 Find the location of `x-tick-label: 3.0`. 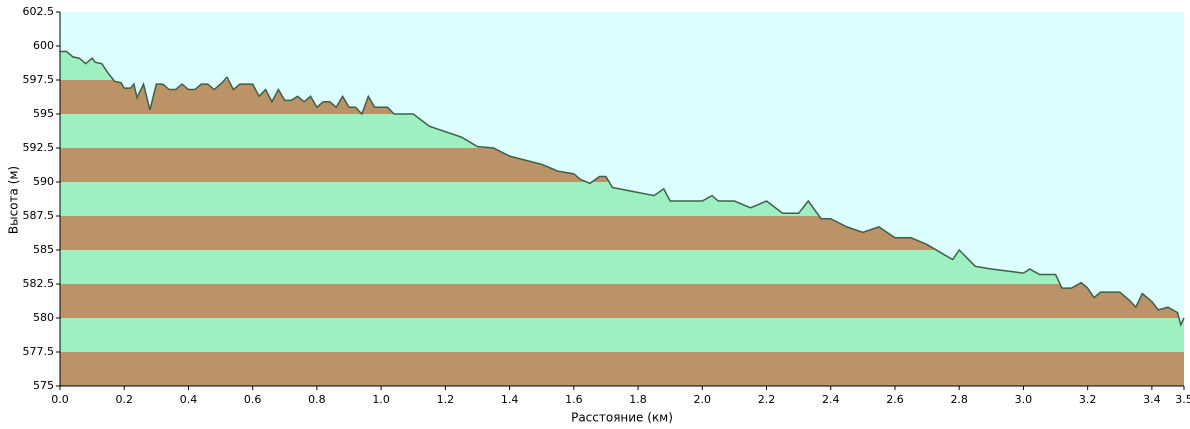

x-tick-label: 3.0 is located at coordinates (1024, 399).